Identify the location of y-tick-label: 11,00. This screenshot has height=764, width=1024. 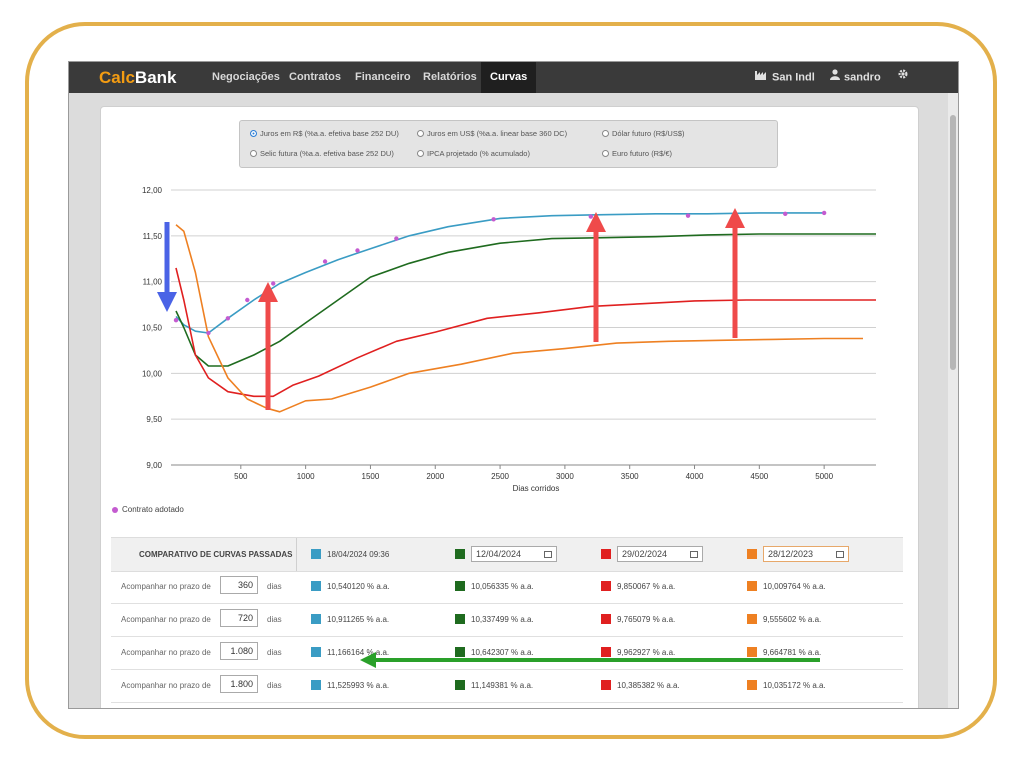
(153, 282).